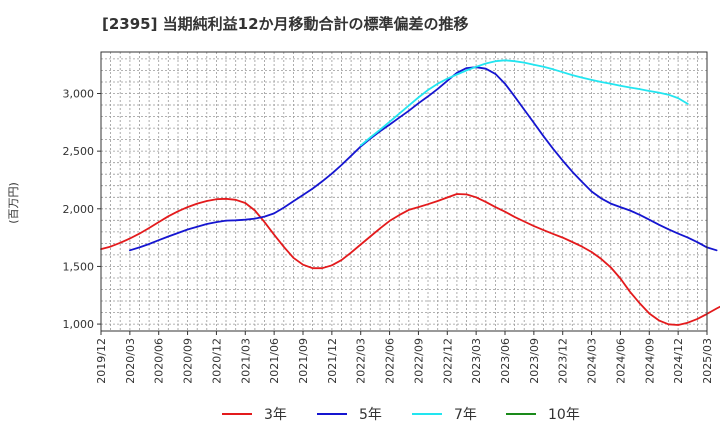 The width and height of the screenshot is (720, 444). I want to click on x-tick-label: 2020/09, so click(188, 361).